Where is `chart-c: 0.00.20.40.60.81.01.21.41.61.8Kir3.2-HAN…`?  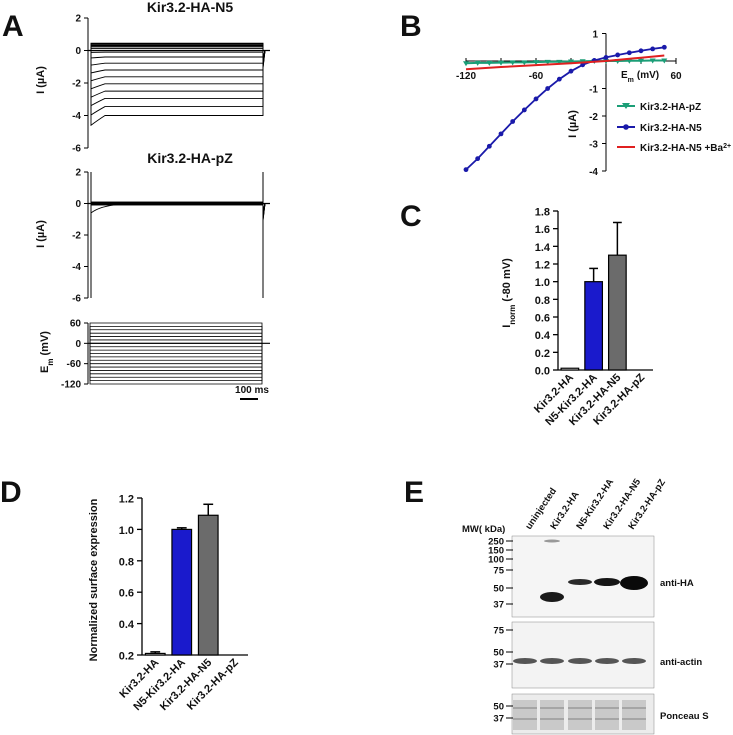 chart-c: 0.00.20.40.60.81.01.21.41.61.8Kir3.2-HAN… is located at coordinates (592, 317).